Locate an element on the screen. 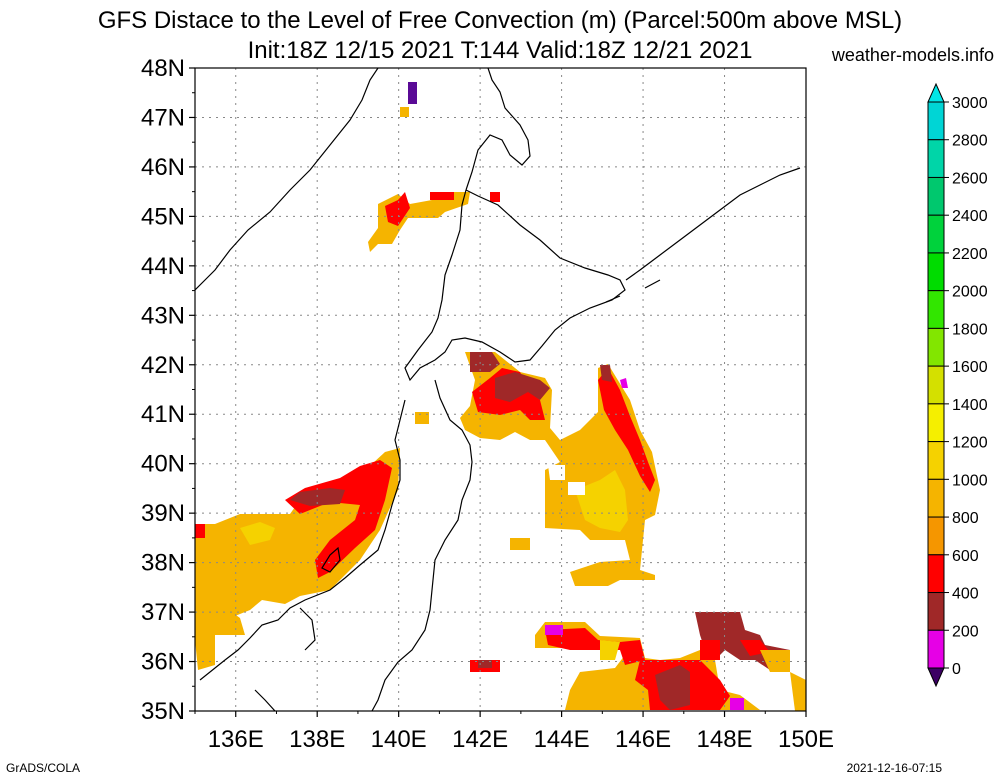 The image size is (1000, 779). colorbar-label: 2800 is located at coordinates (970, 141).